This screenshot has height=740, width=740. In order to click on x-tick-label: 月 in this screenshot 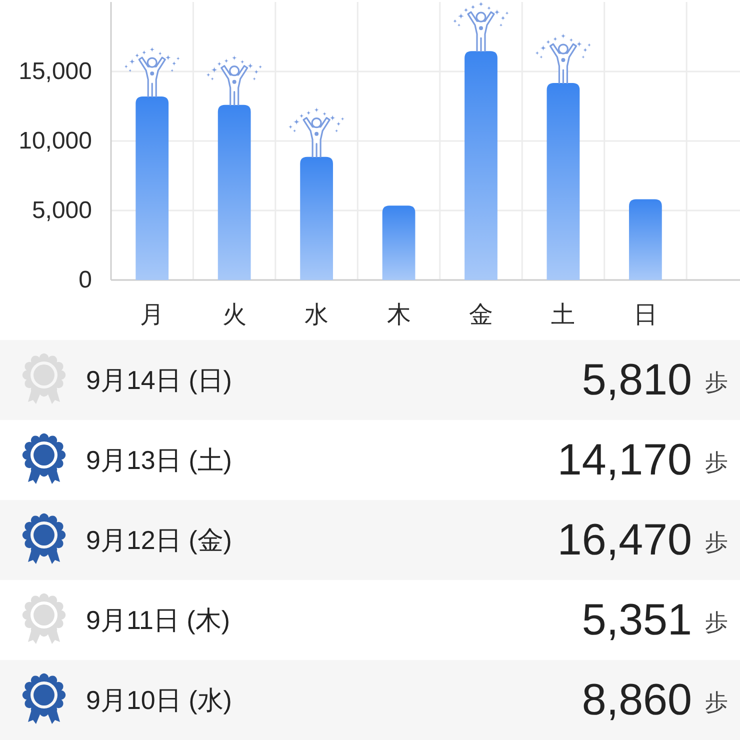, I will do `click(152, 315)`.